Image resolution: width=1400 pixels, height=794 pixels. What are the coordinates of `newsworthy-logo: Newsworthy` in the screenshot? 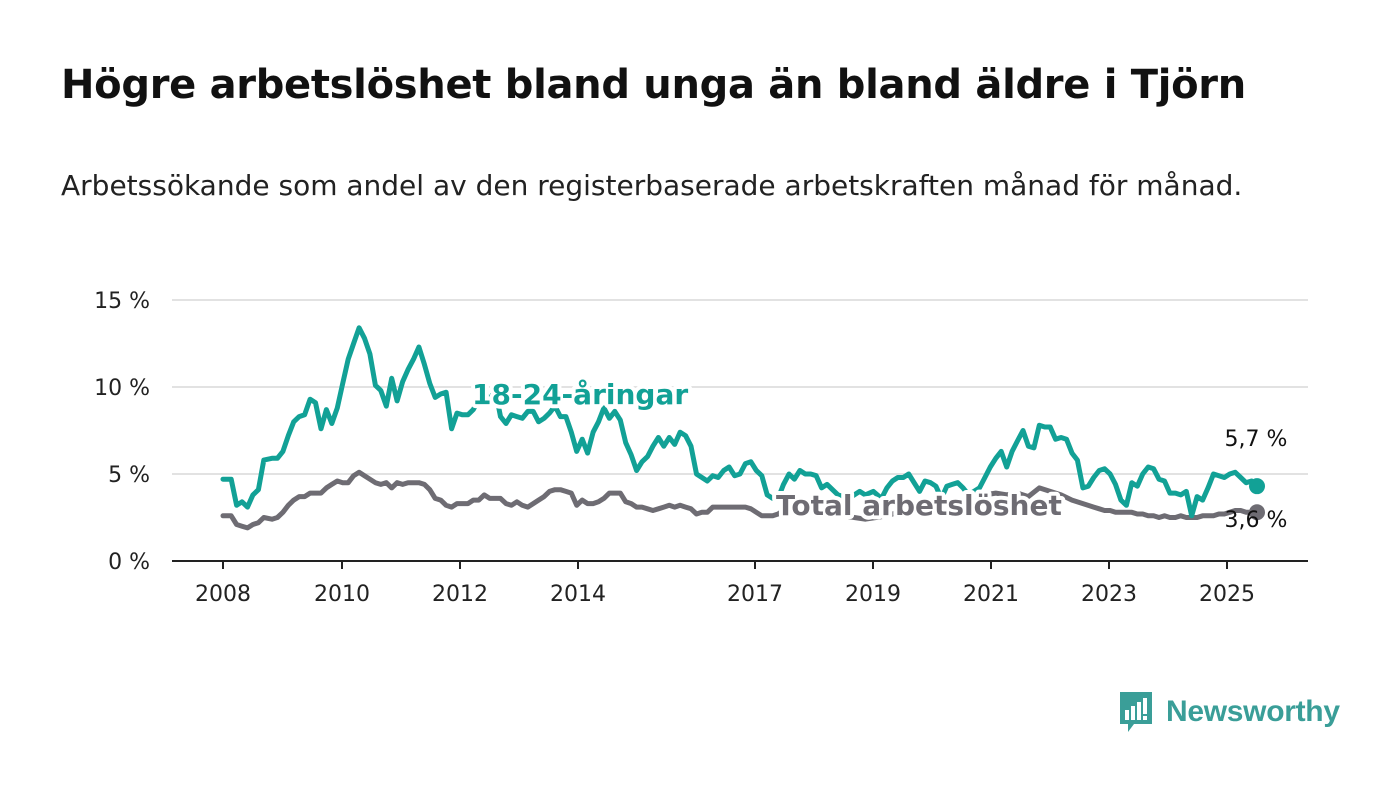 It's located at (1229, 712).